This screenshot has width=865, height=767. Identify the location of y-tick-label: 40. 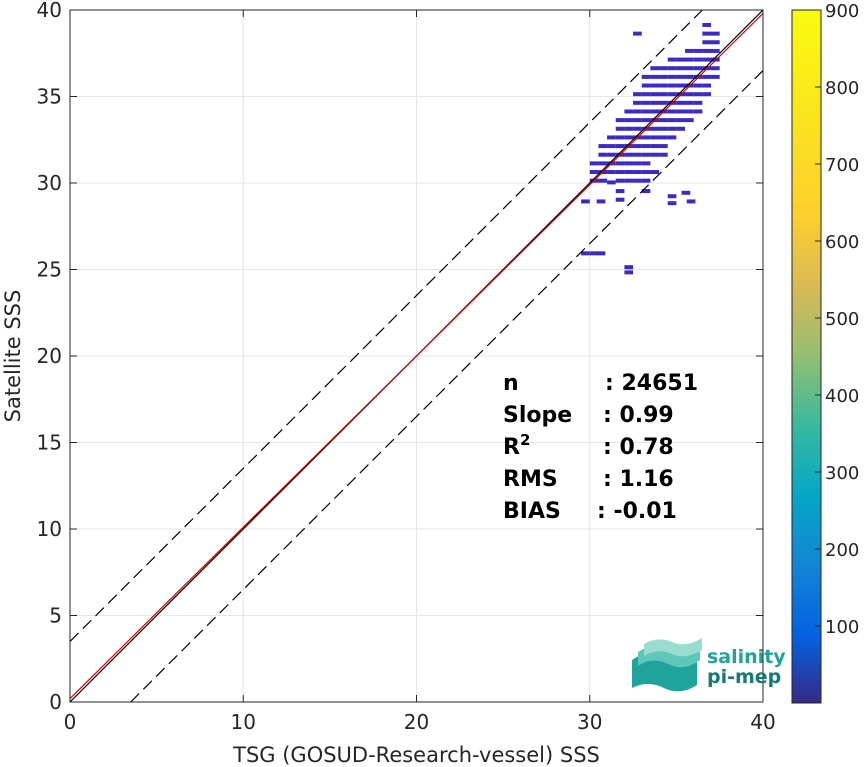
(49, 11).